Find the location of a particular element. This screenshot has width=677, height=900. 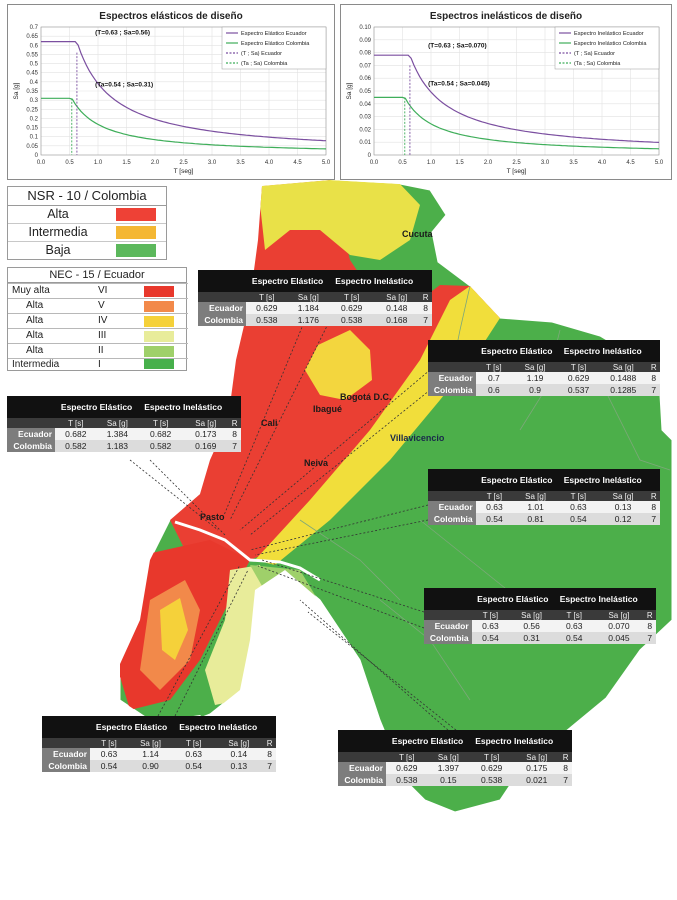

legend-entry: Espectro Elástico Ecuador is located at coordinates (274, 34).